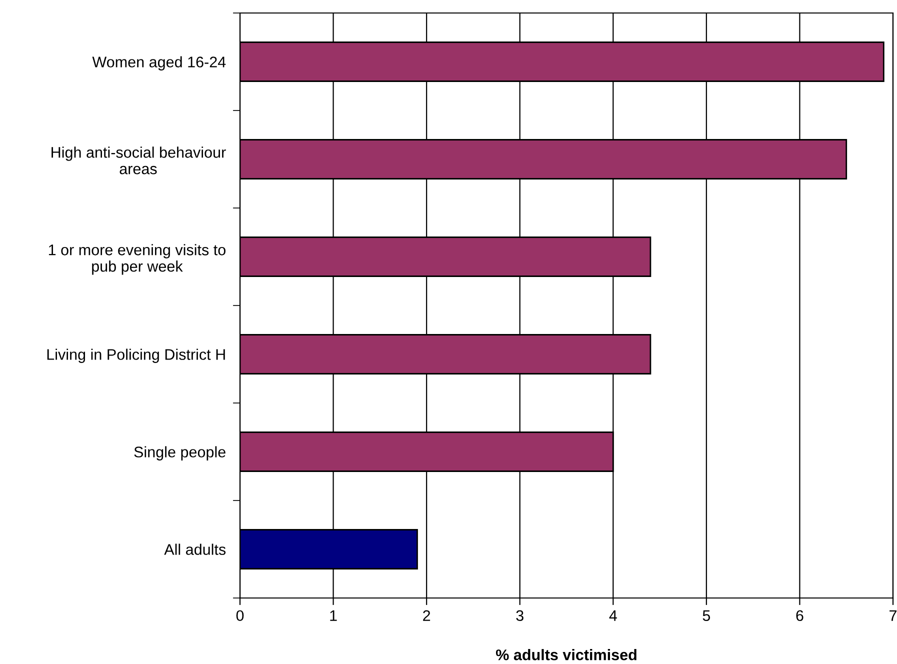  Describe the element at coordinates (159, 63) in the screenshot. I see `y-tick-label: Women aged 16-24` at that location.